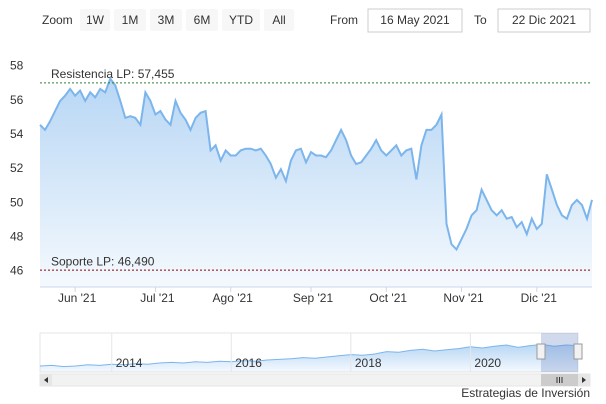  I want to click on zoom-label: Zoom, so click(57, 20).